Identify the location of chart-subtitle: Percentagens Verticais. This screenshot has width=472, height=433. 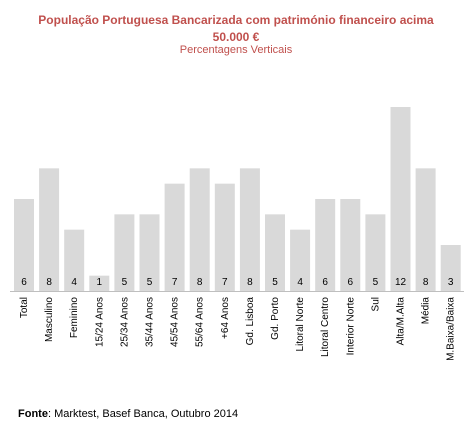
(236, 50).